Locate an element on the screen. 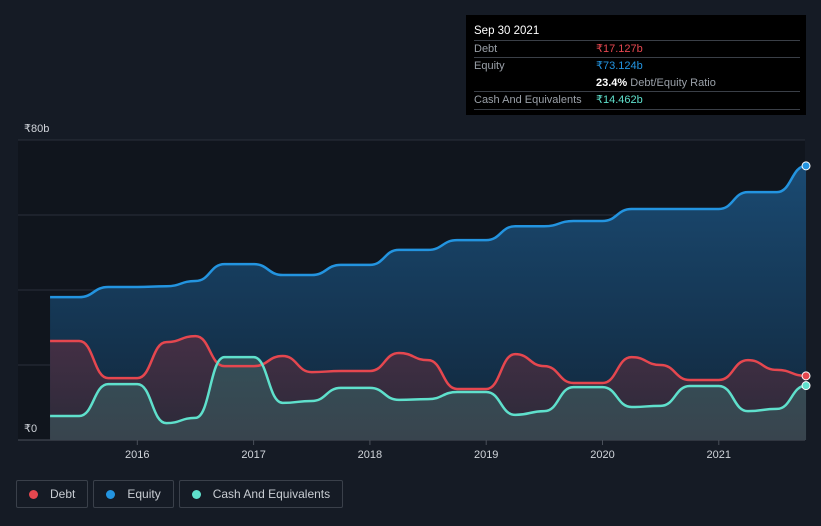  cash-label: Cash And Equivalents is located at coordinates (528, 100).